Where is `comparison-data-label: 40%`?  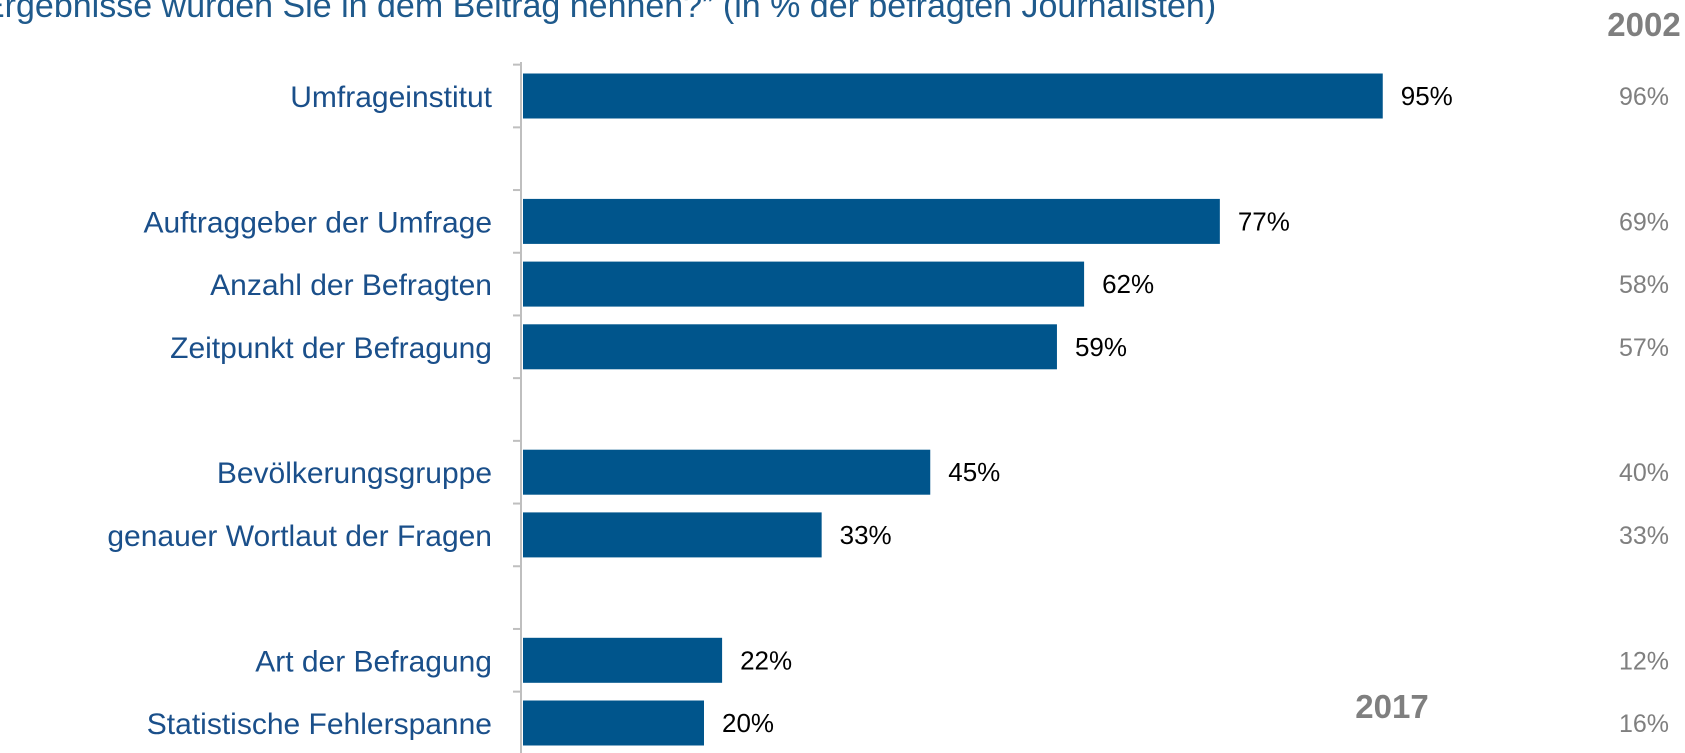
comparison-data-label: 40% is located at coordinates (1644, 473).